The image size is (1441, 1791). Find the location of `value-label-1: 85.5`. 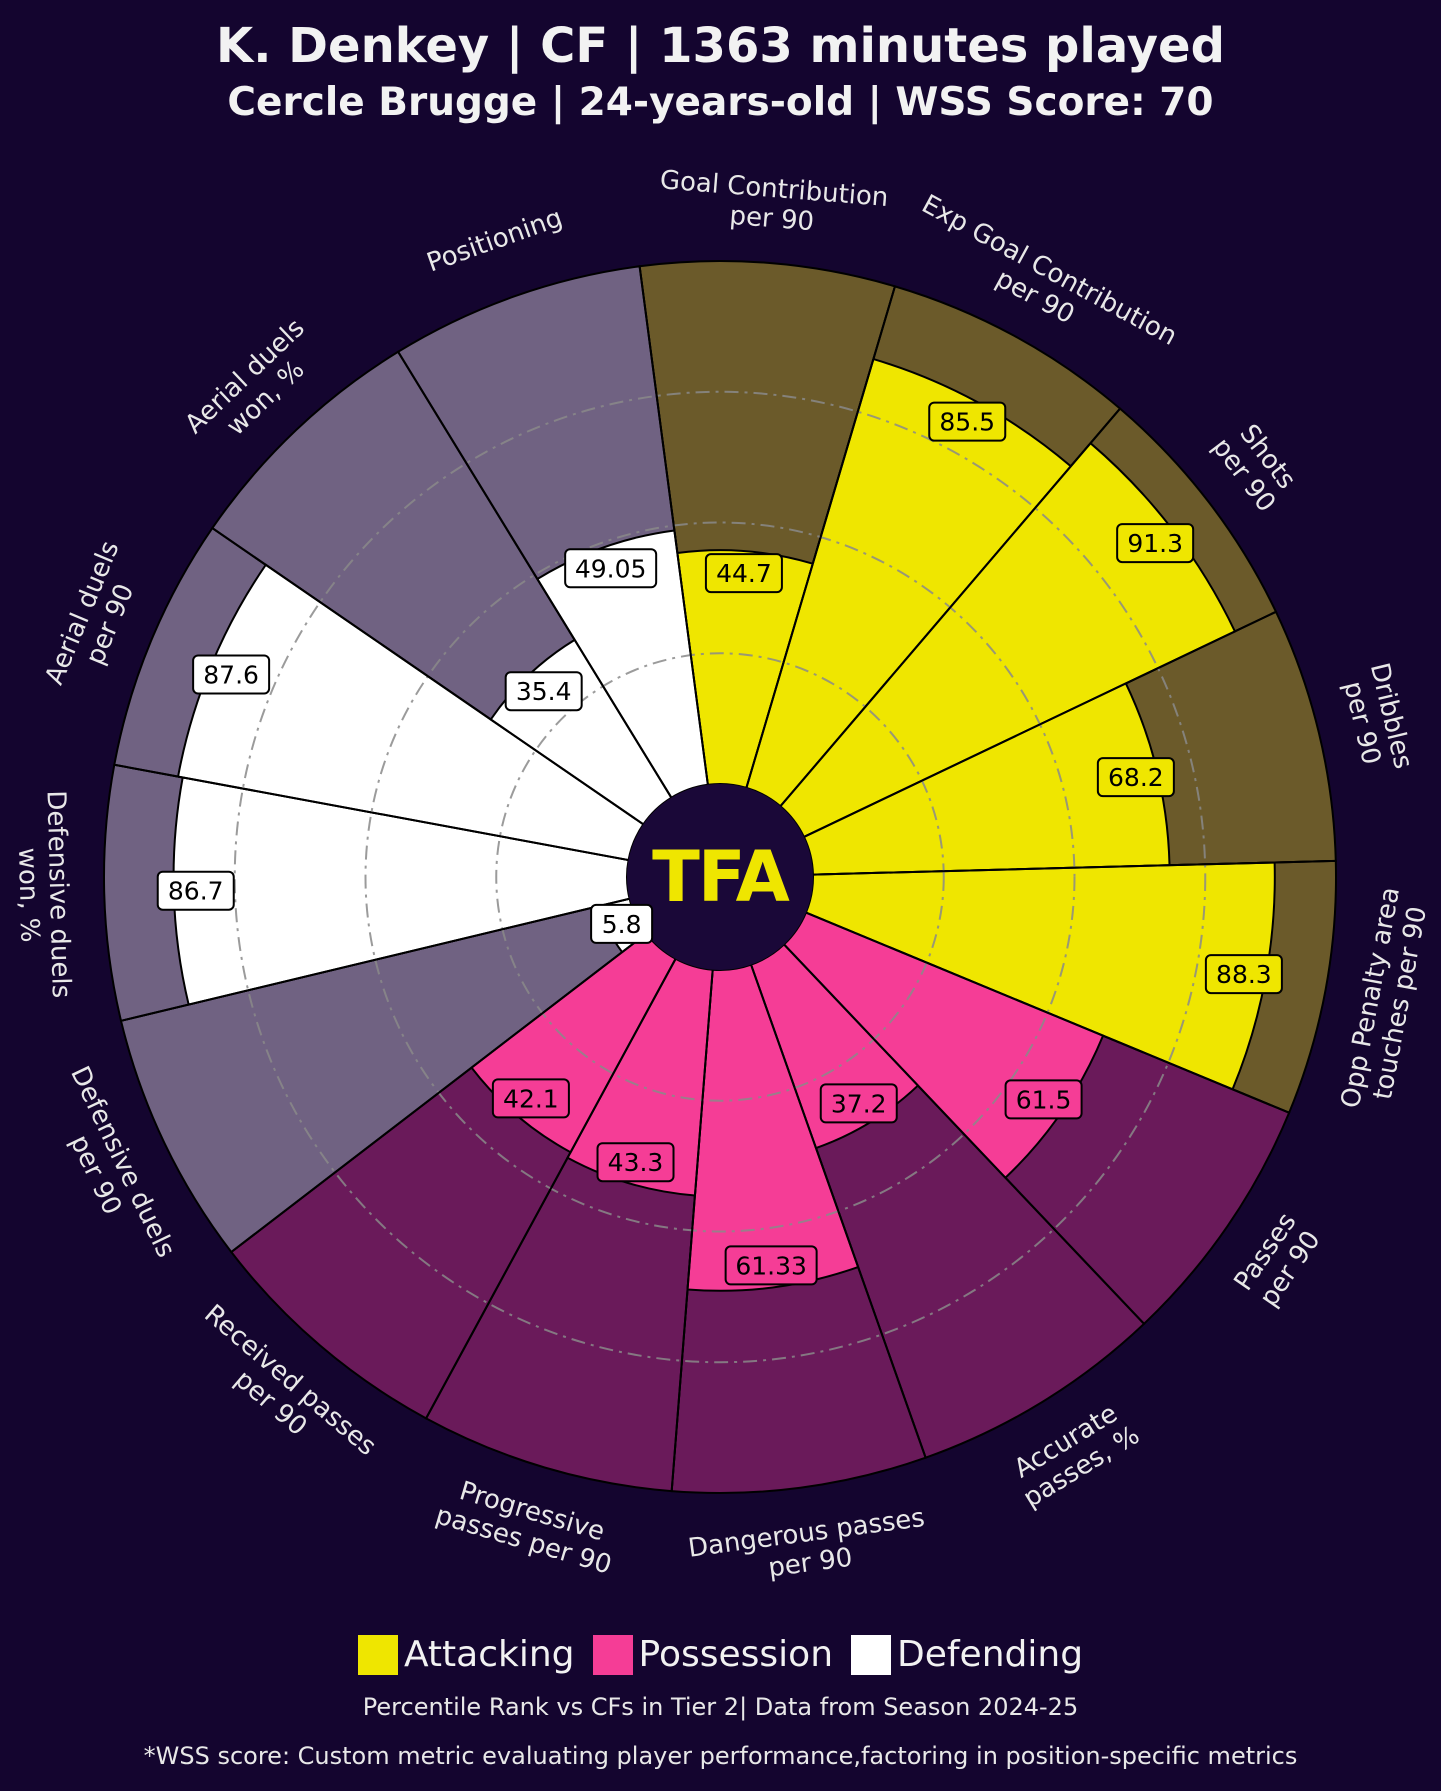

value-label-1: 85.5 is located at coordinates (967, 422).